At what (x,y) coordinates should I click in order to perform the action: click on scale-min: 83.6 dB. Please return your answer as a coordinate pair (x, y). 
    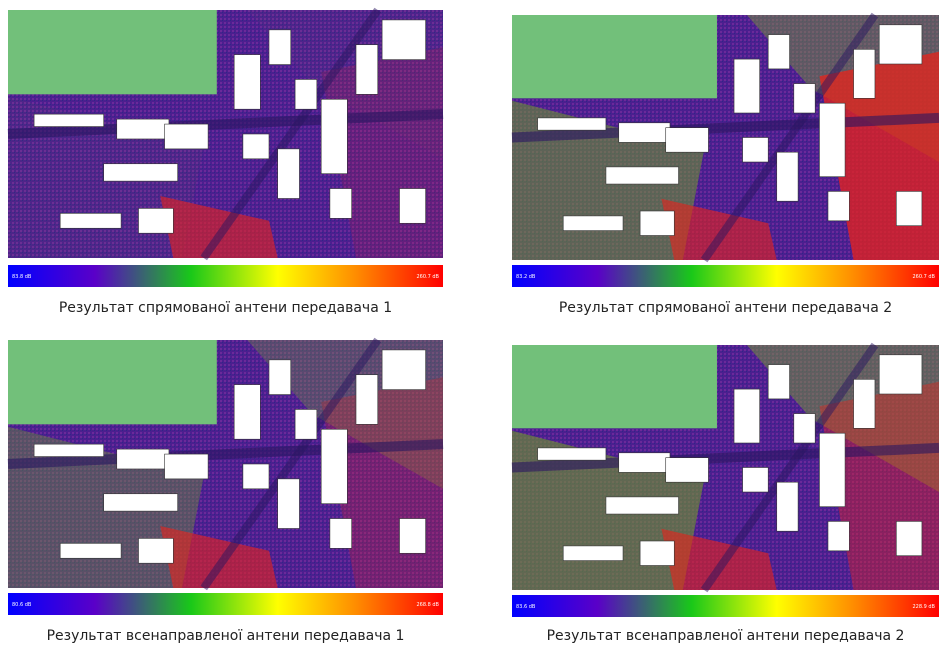
    Looking at the image, I should click on (526, 607).